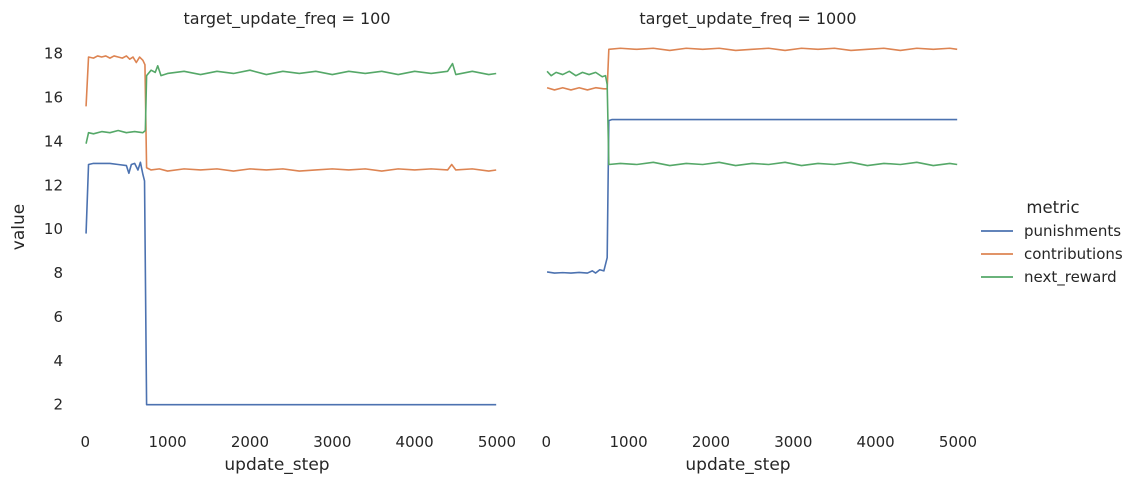 Image resolution: width=1138 pixels, height=484 pixels. I want to click on y-tick-label: 16, so click(53, 98).